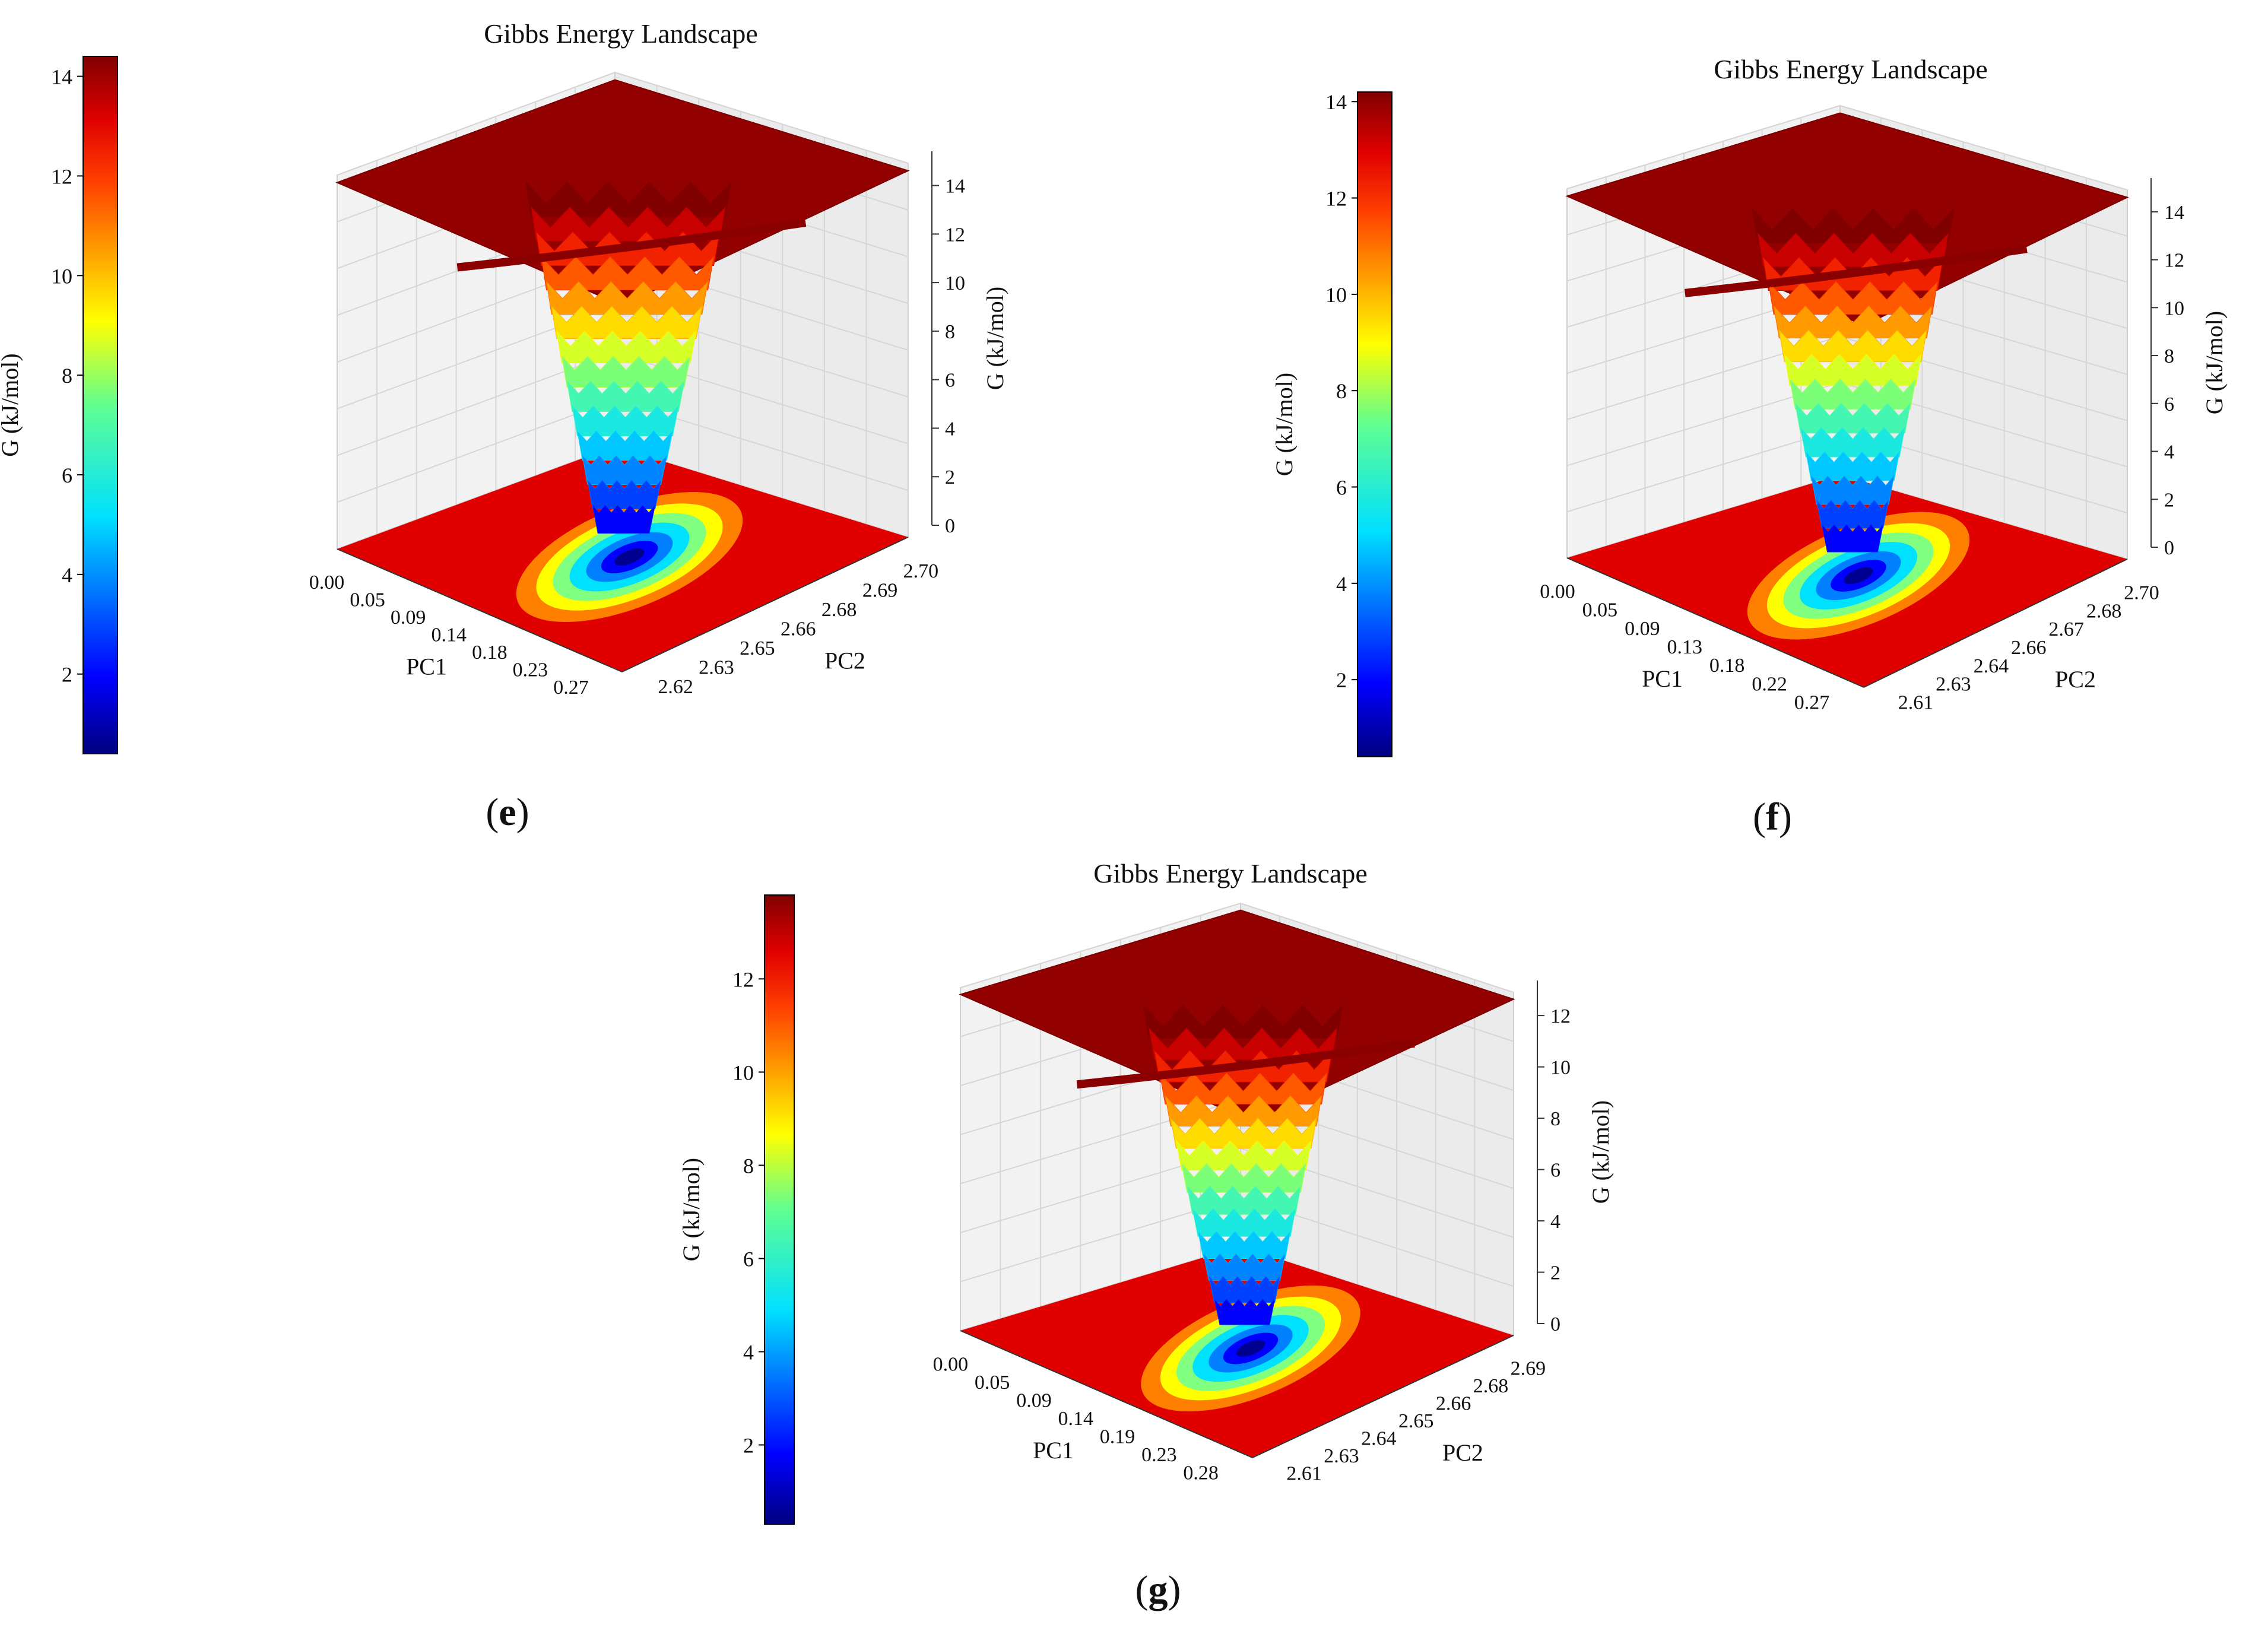 This screenshot has width=2268, height=1628. What do you see at coordinates (1996, 623) in the screenshot?
I see `y-axis-line` at bounding box center [1996, 623].